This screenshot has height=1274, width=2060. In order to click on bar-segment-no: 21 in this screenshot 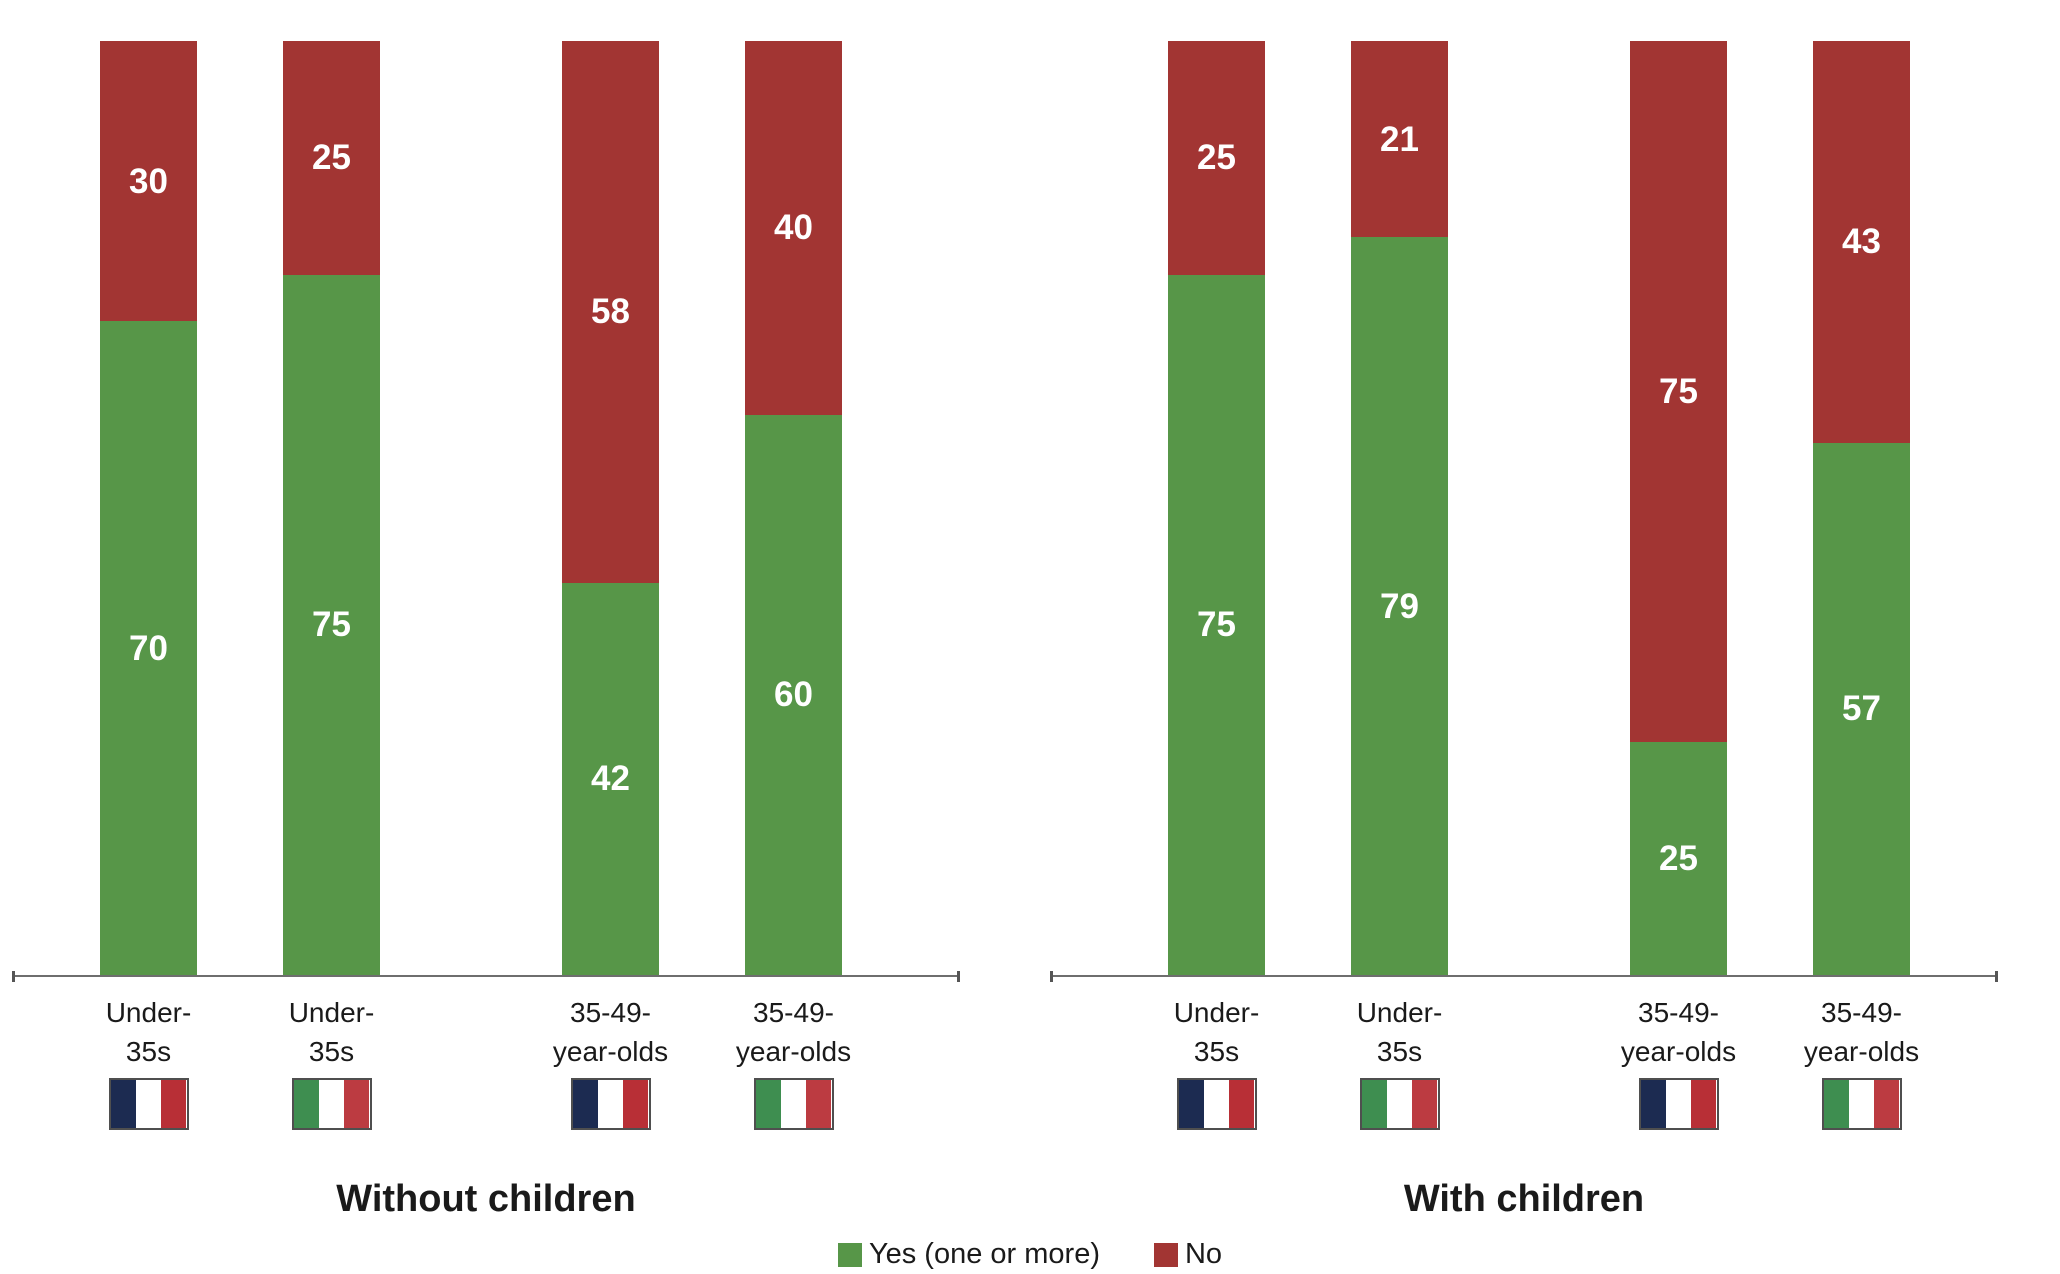, I will do `click(1399, 139)`.